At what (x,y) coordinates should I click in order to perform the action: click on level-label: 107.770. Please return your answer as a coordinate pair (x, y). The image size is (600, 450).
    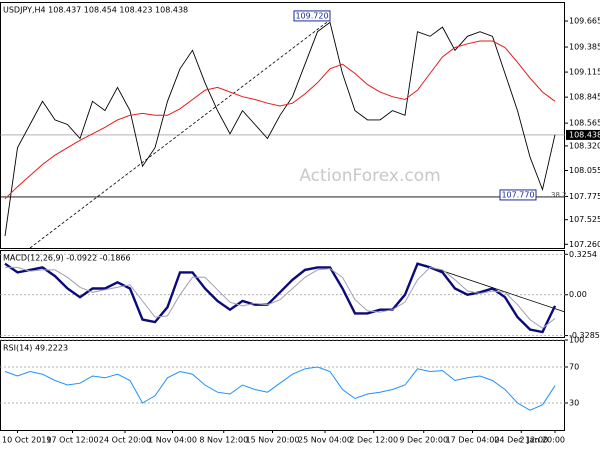
    Looking at the image, I should click on (517, 194).